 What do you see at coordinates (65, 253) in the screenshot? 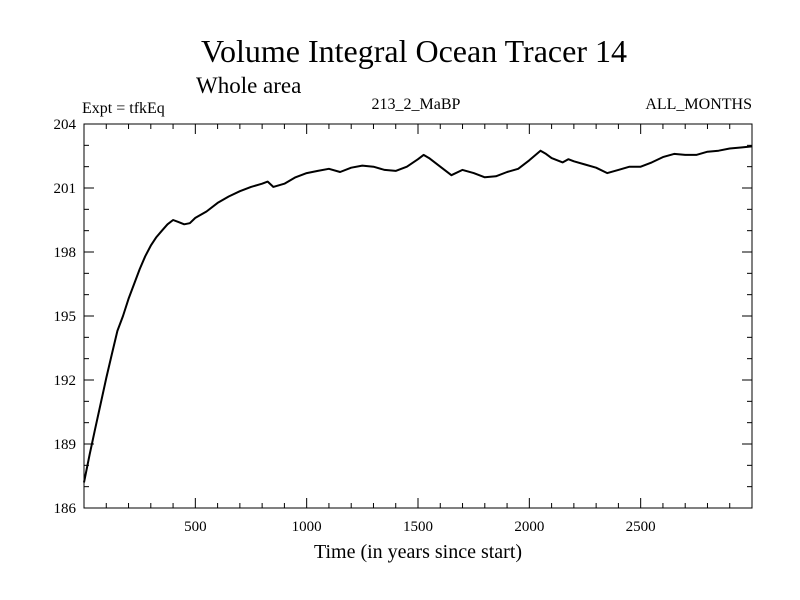
I see `y-tick-label: 198` at bounding box center [65, 253].